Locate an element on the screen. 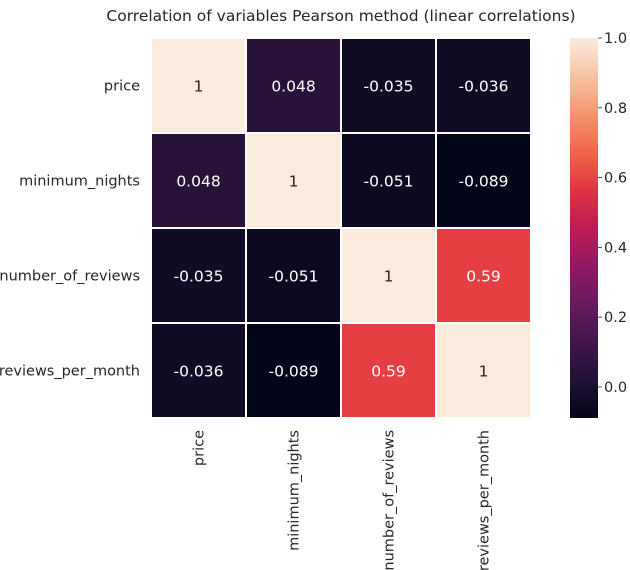  colorbar-tick-label: 1.0 is located at coordinates (615, 39).